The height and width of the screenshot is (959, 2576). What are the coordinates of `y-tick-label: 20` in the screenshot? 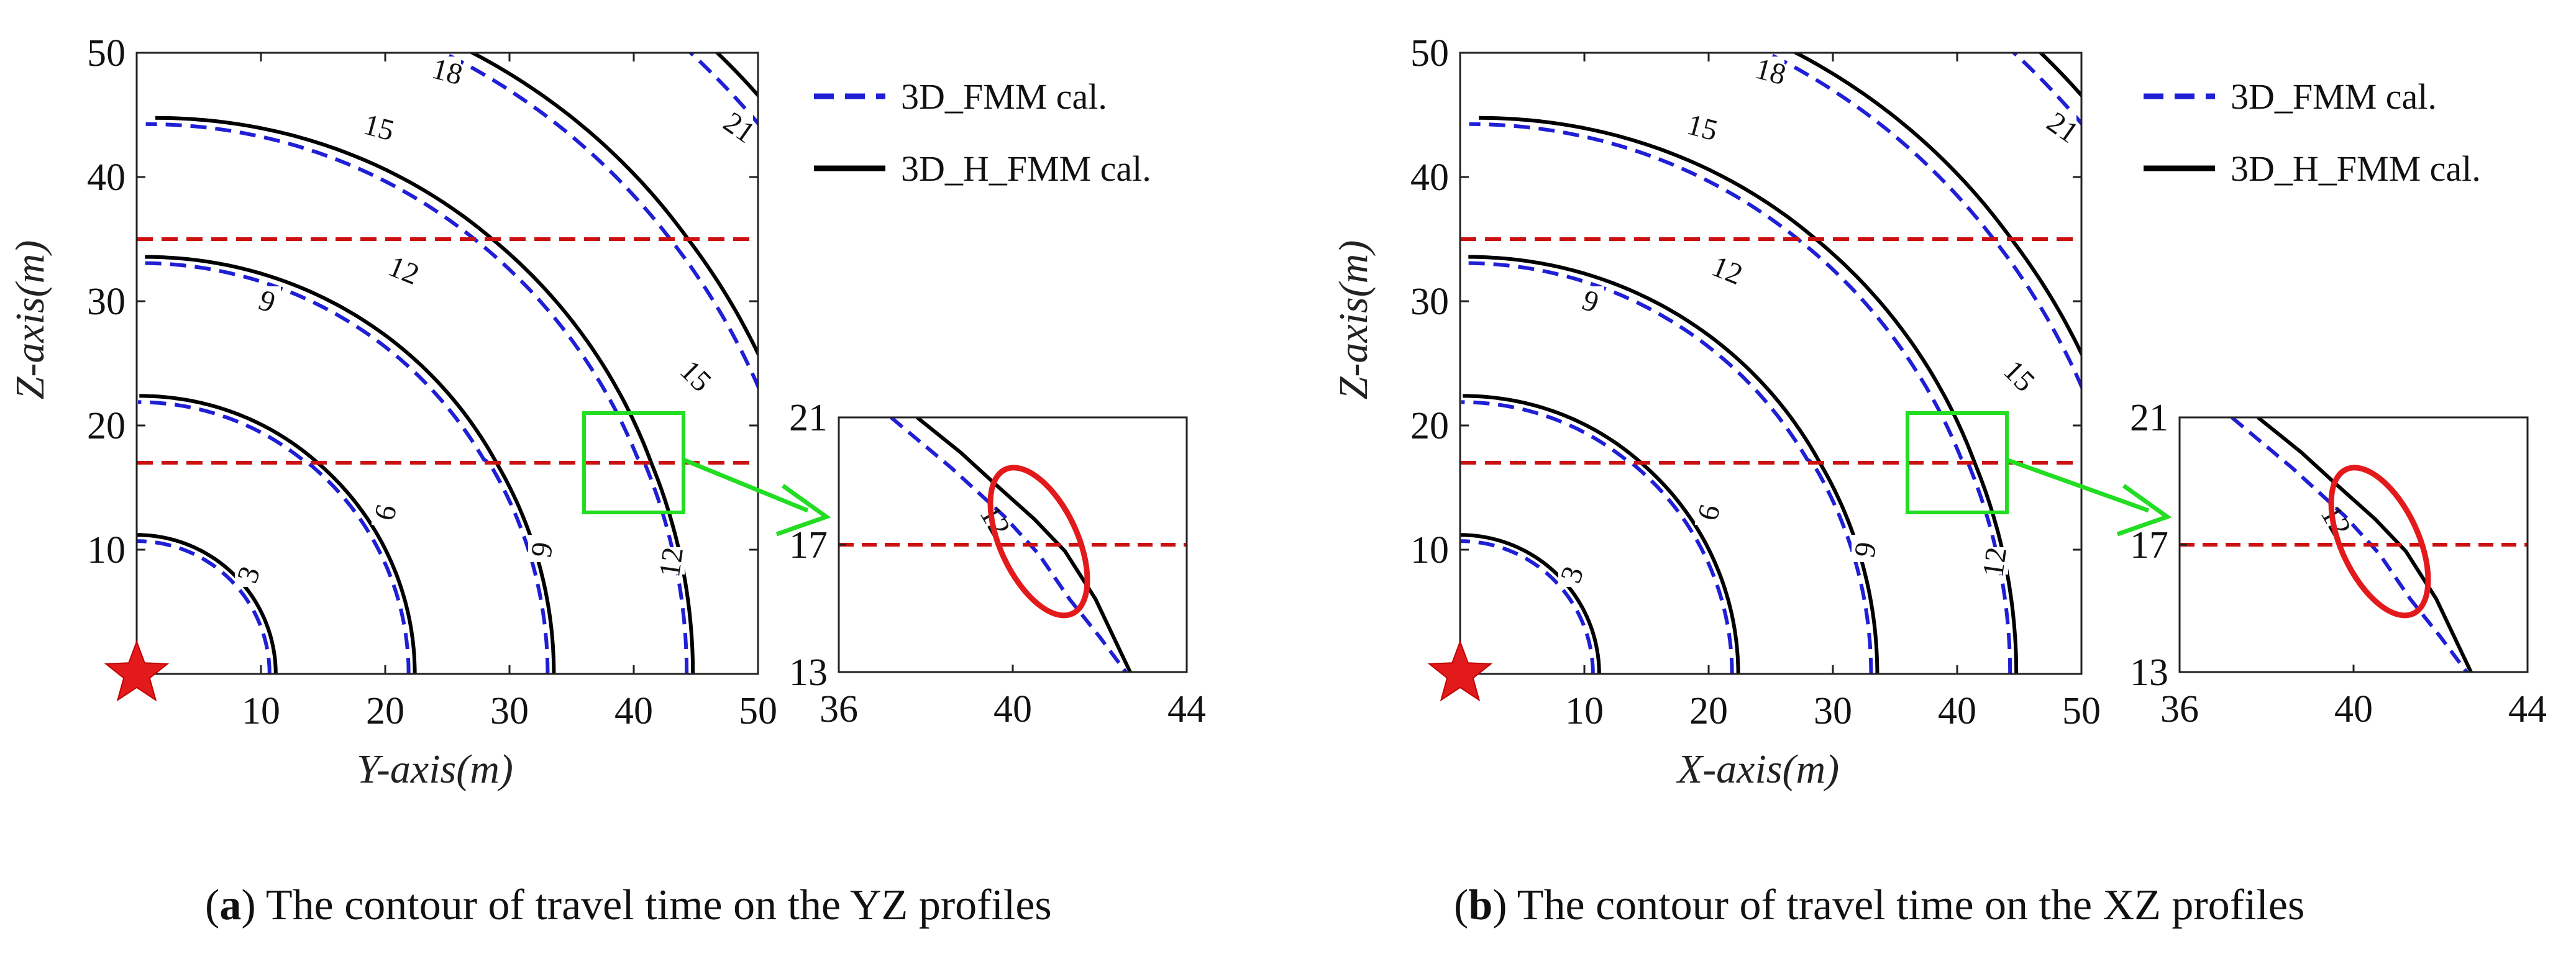 It's located at (1429, 426).